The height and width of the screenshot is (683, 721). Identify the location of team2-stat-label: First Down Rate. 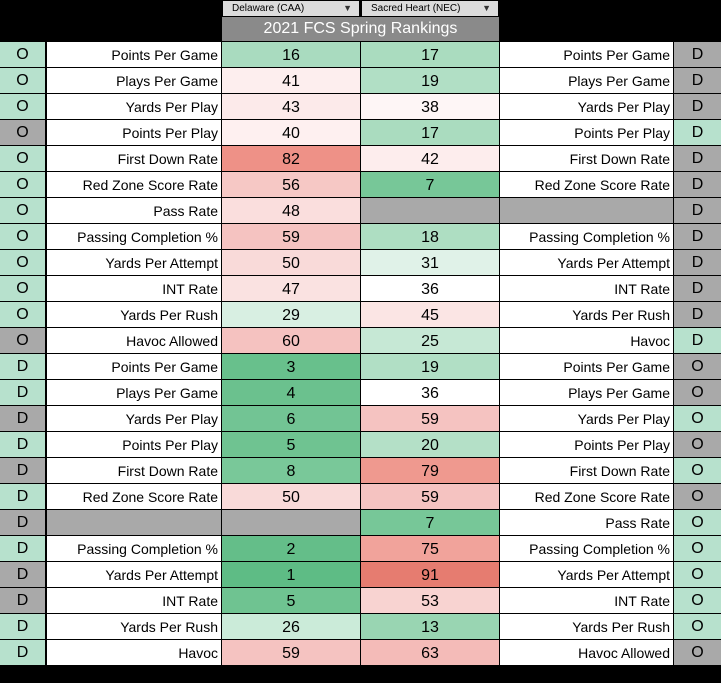
(586, 158).